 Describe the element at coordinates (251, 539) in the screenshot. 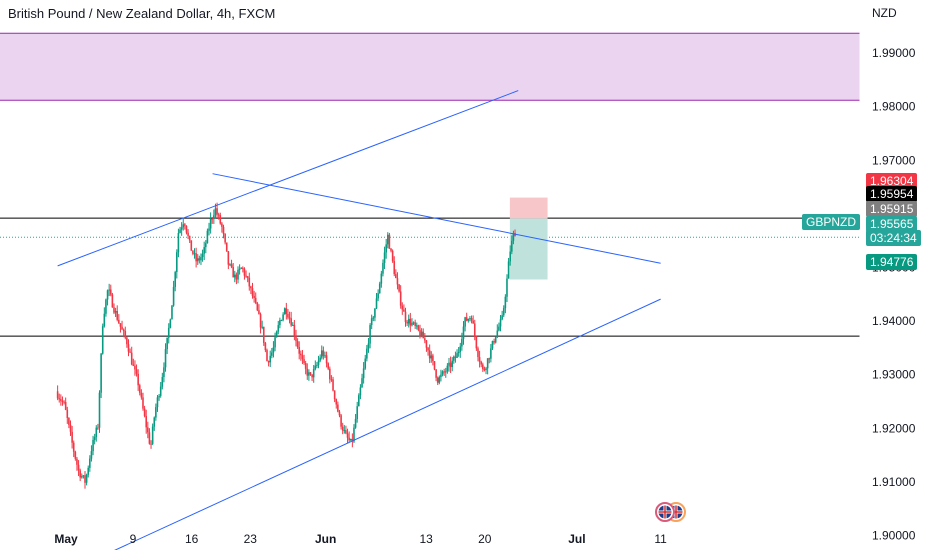

I see `x-tick-label: 23` at that location.